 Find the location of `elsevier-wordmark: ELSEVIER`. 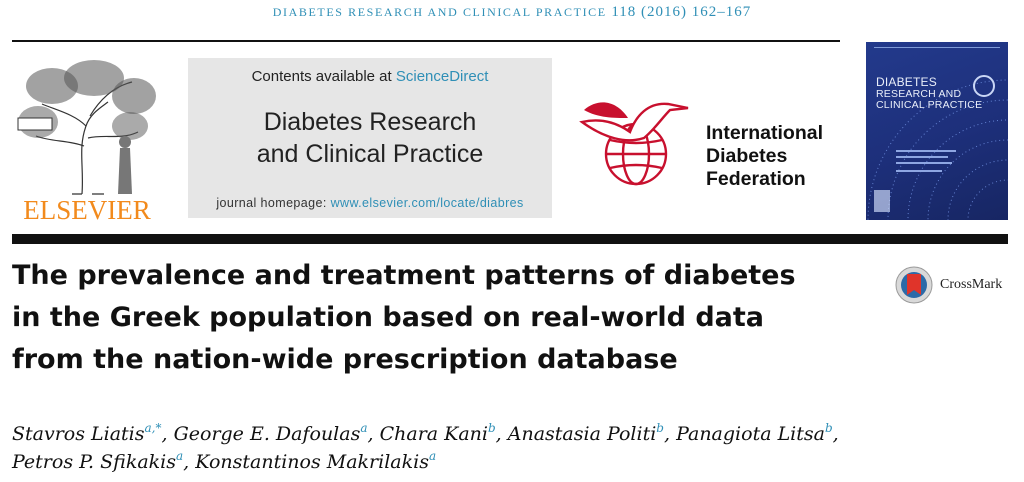

elsevier-wordmark: ELSEVIER is located at coordinates (87, 210).